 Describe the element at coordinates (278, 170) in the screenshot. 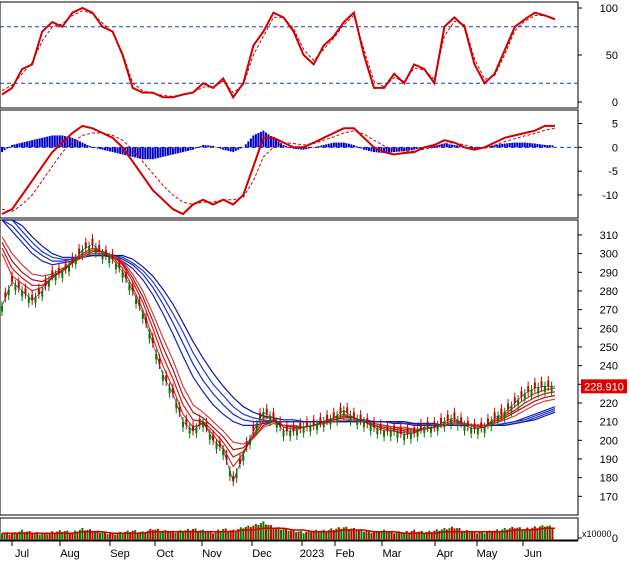

I see `macd-series-signal` at that location.